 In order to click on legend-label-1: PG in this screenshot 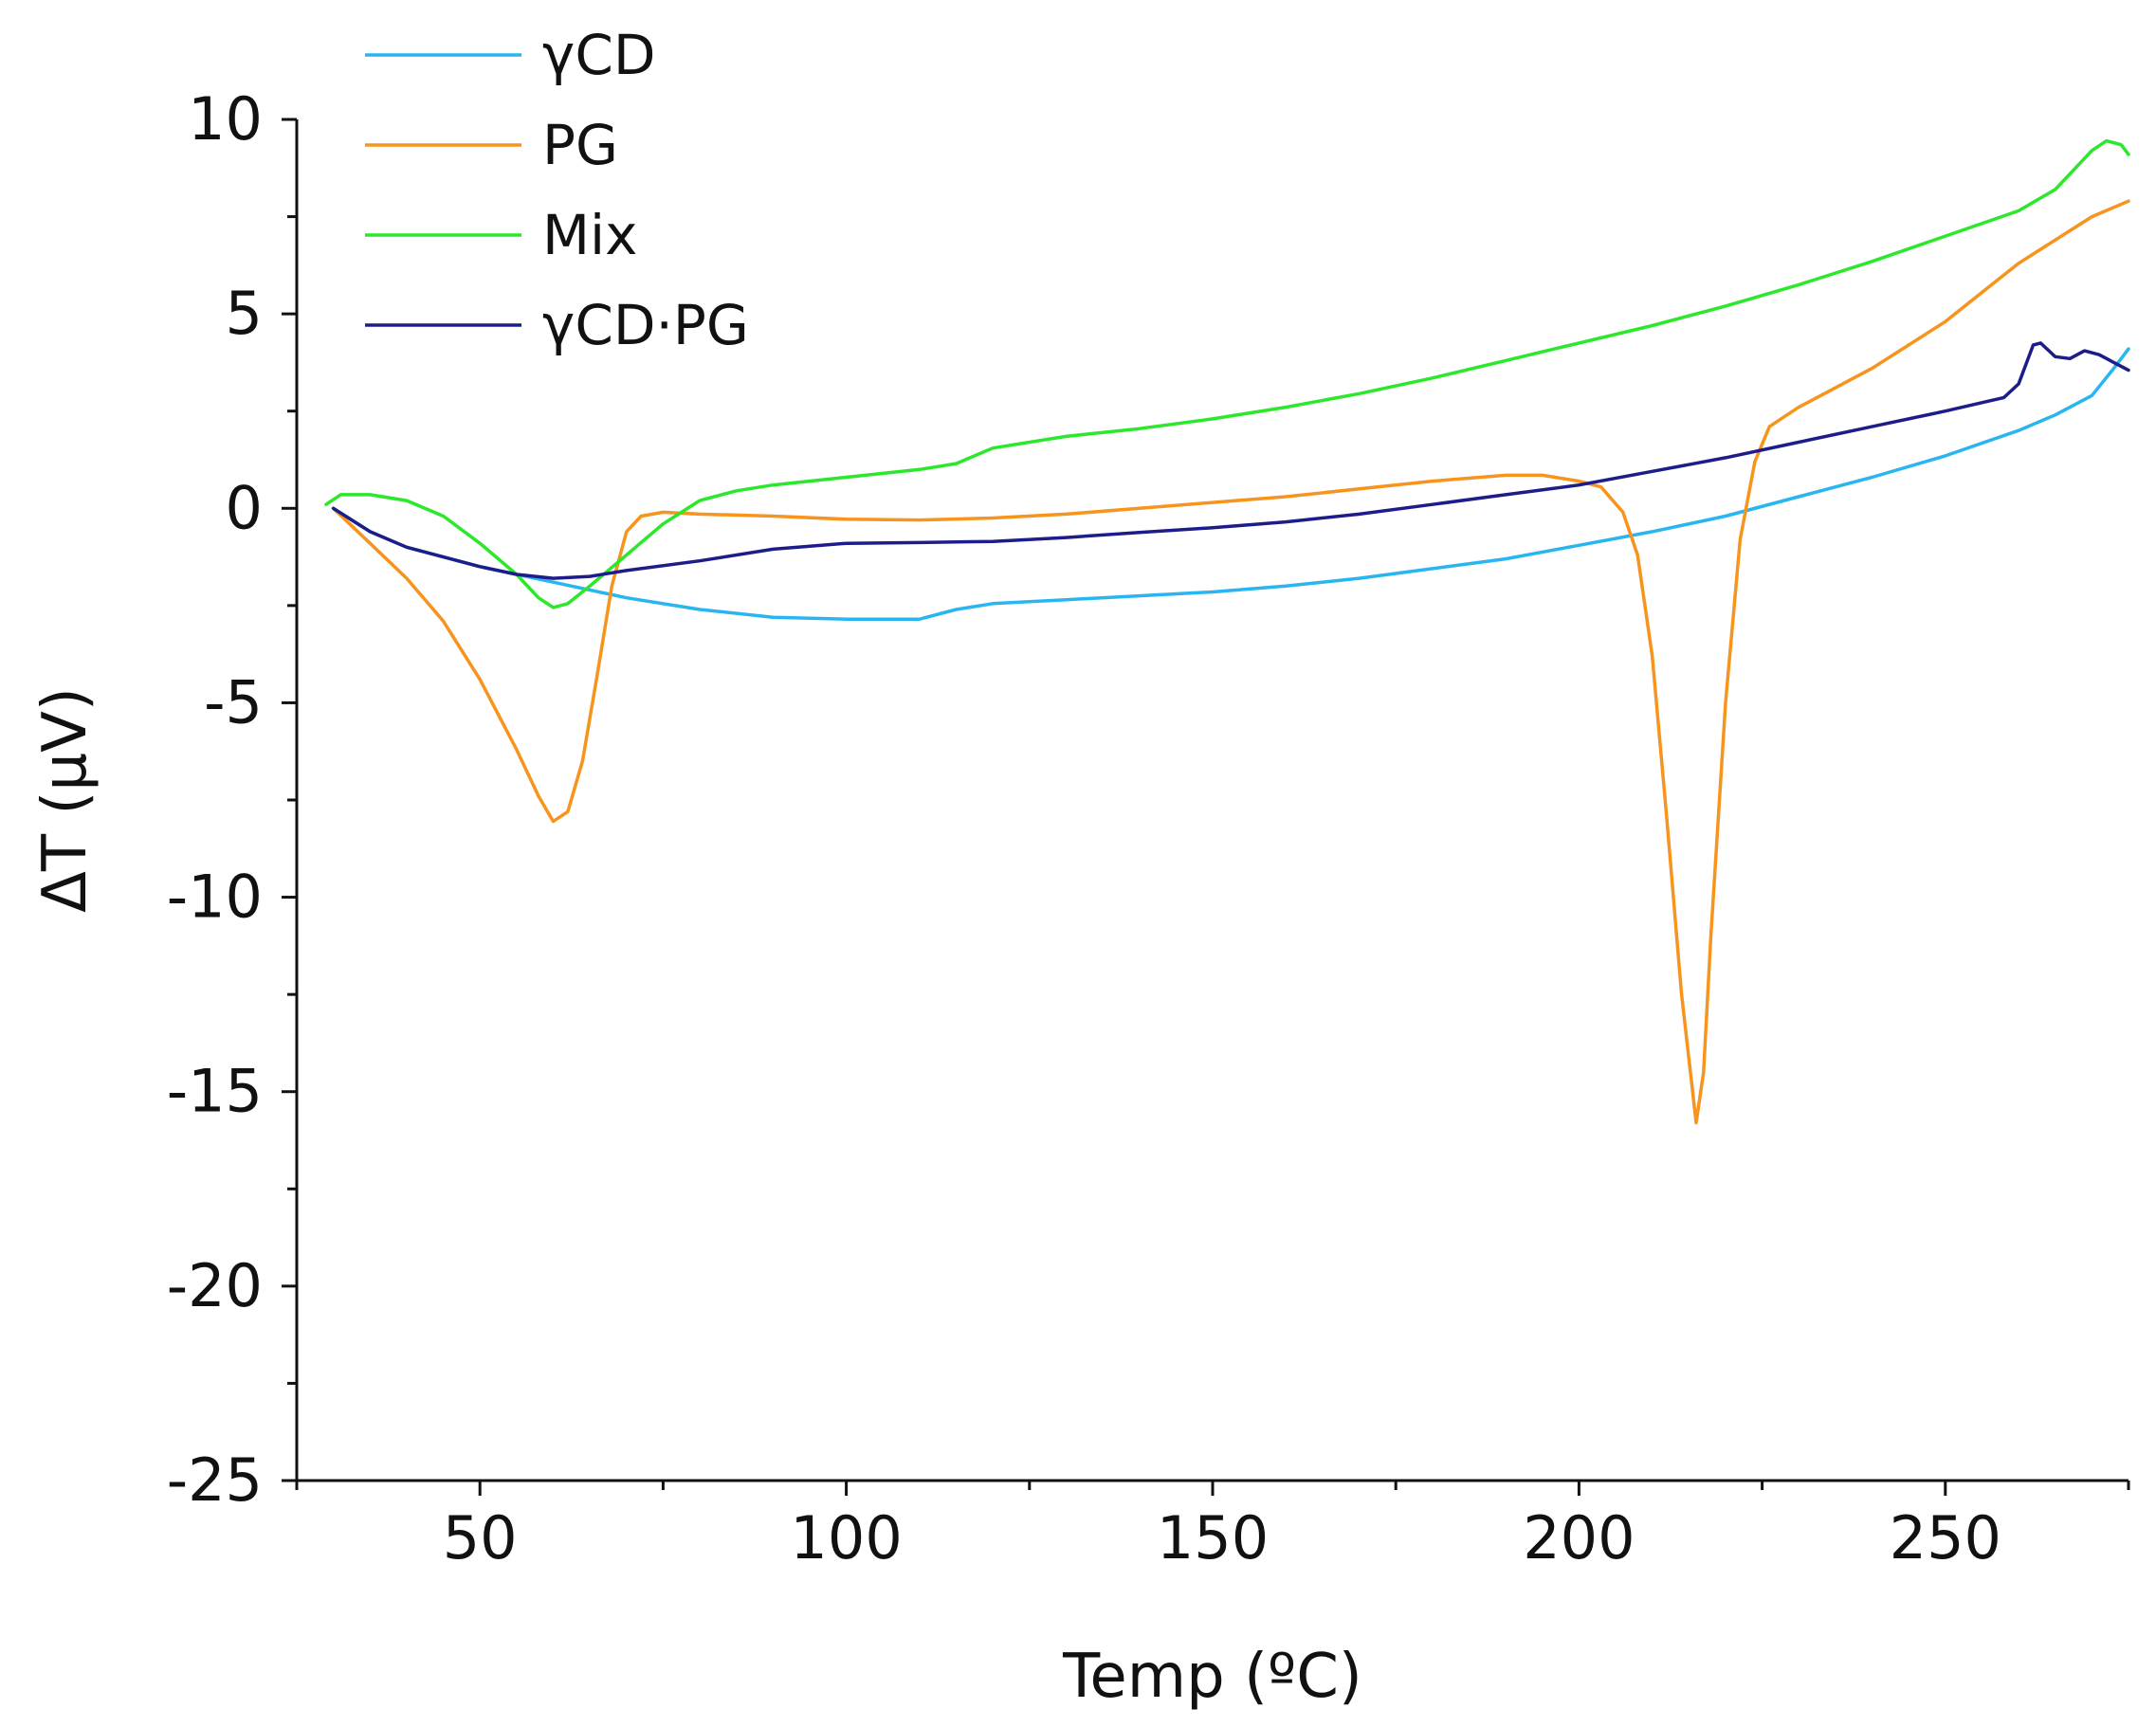, I will do `click(580, 145)`.